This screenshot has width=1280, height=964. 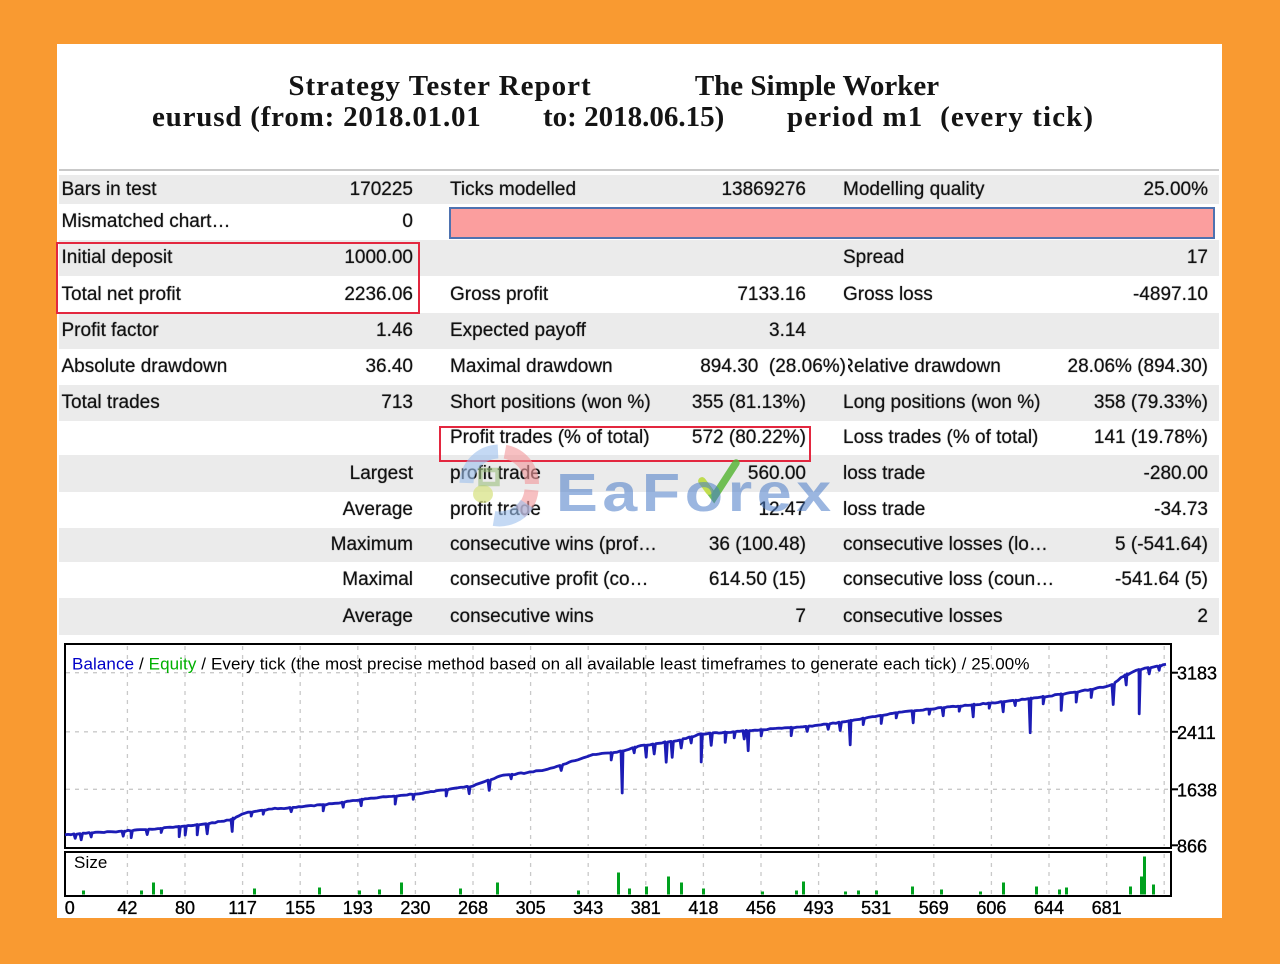 What do you see at coordinates (761, 908) in the screenshot?
I see `svg-text: 456` at bounding box center [761, 908].